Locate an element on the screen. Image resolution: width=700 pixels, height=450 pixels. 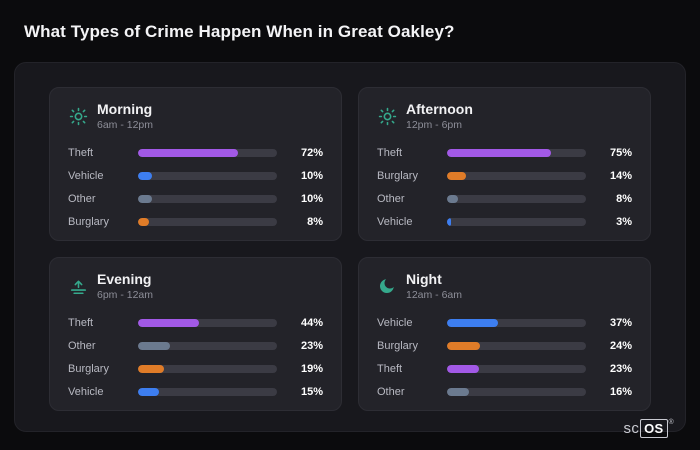
bar-row: Other 10% is located at coordinates (195, 199).